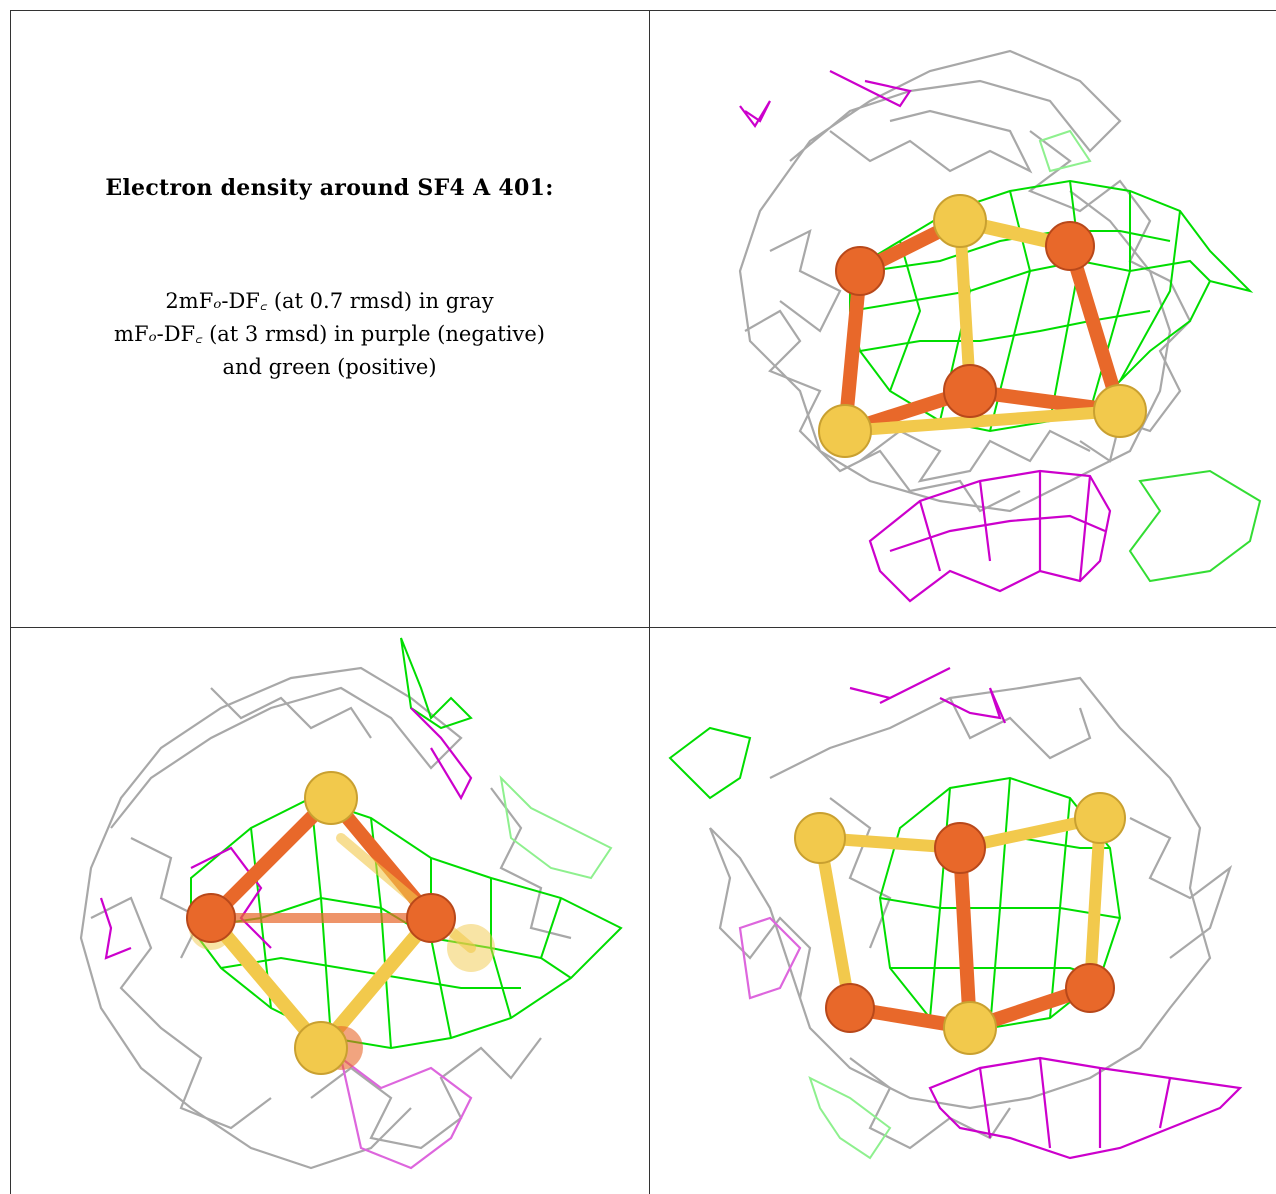  Describe the element at coordinates (649, 602) in the screenshot. I see `table-border-middle-vertical` at that location.